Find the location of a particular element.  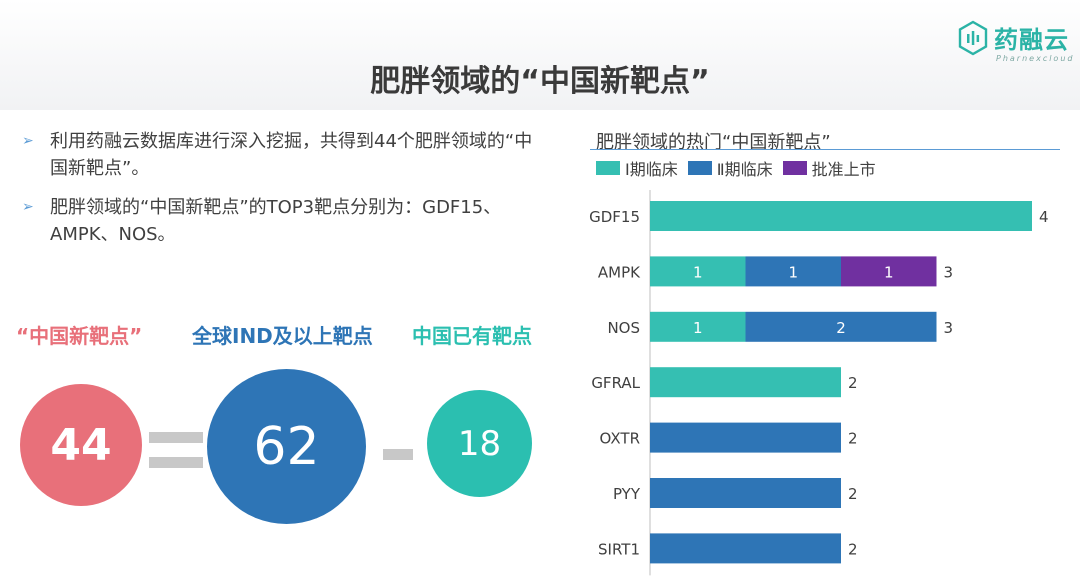

global-ind-target-count: 62 is located at coordinates (286, 446).